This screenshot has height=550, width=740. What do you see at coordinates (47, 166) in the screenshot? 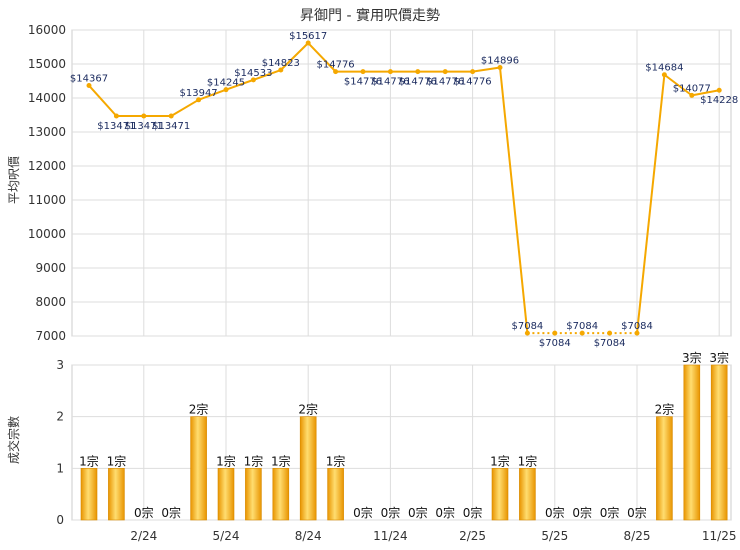
I see `price-y-tick-label: 12000` at bounding box center [47, 166].